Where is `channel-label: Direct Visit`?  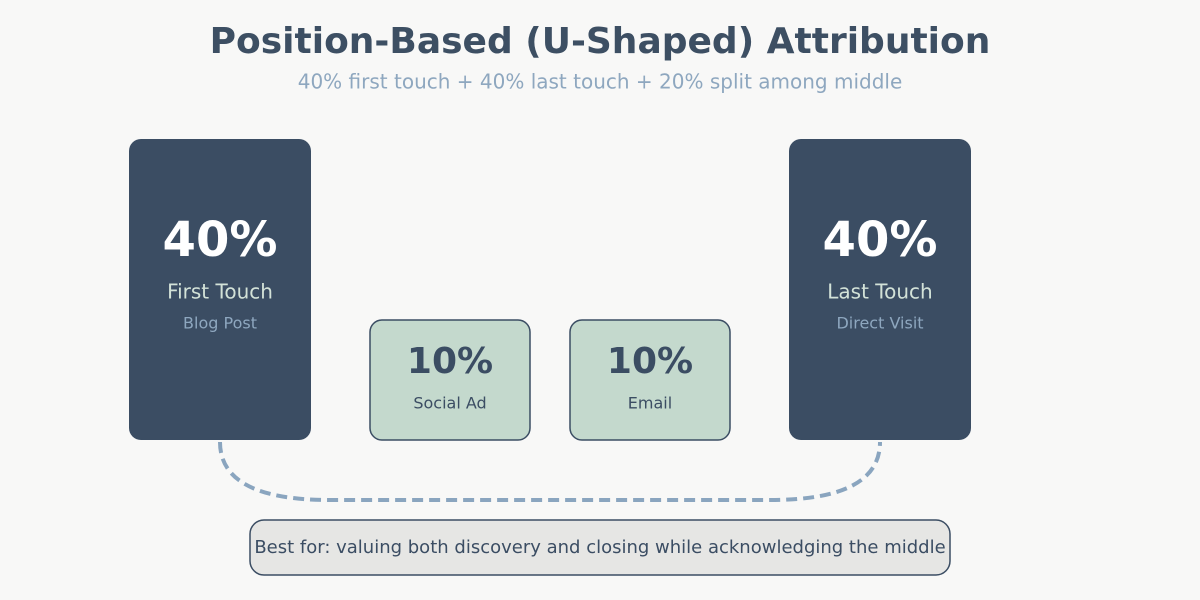
channel-label: Direct Visit is located at coordinates (879, 323).